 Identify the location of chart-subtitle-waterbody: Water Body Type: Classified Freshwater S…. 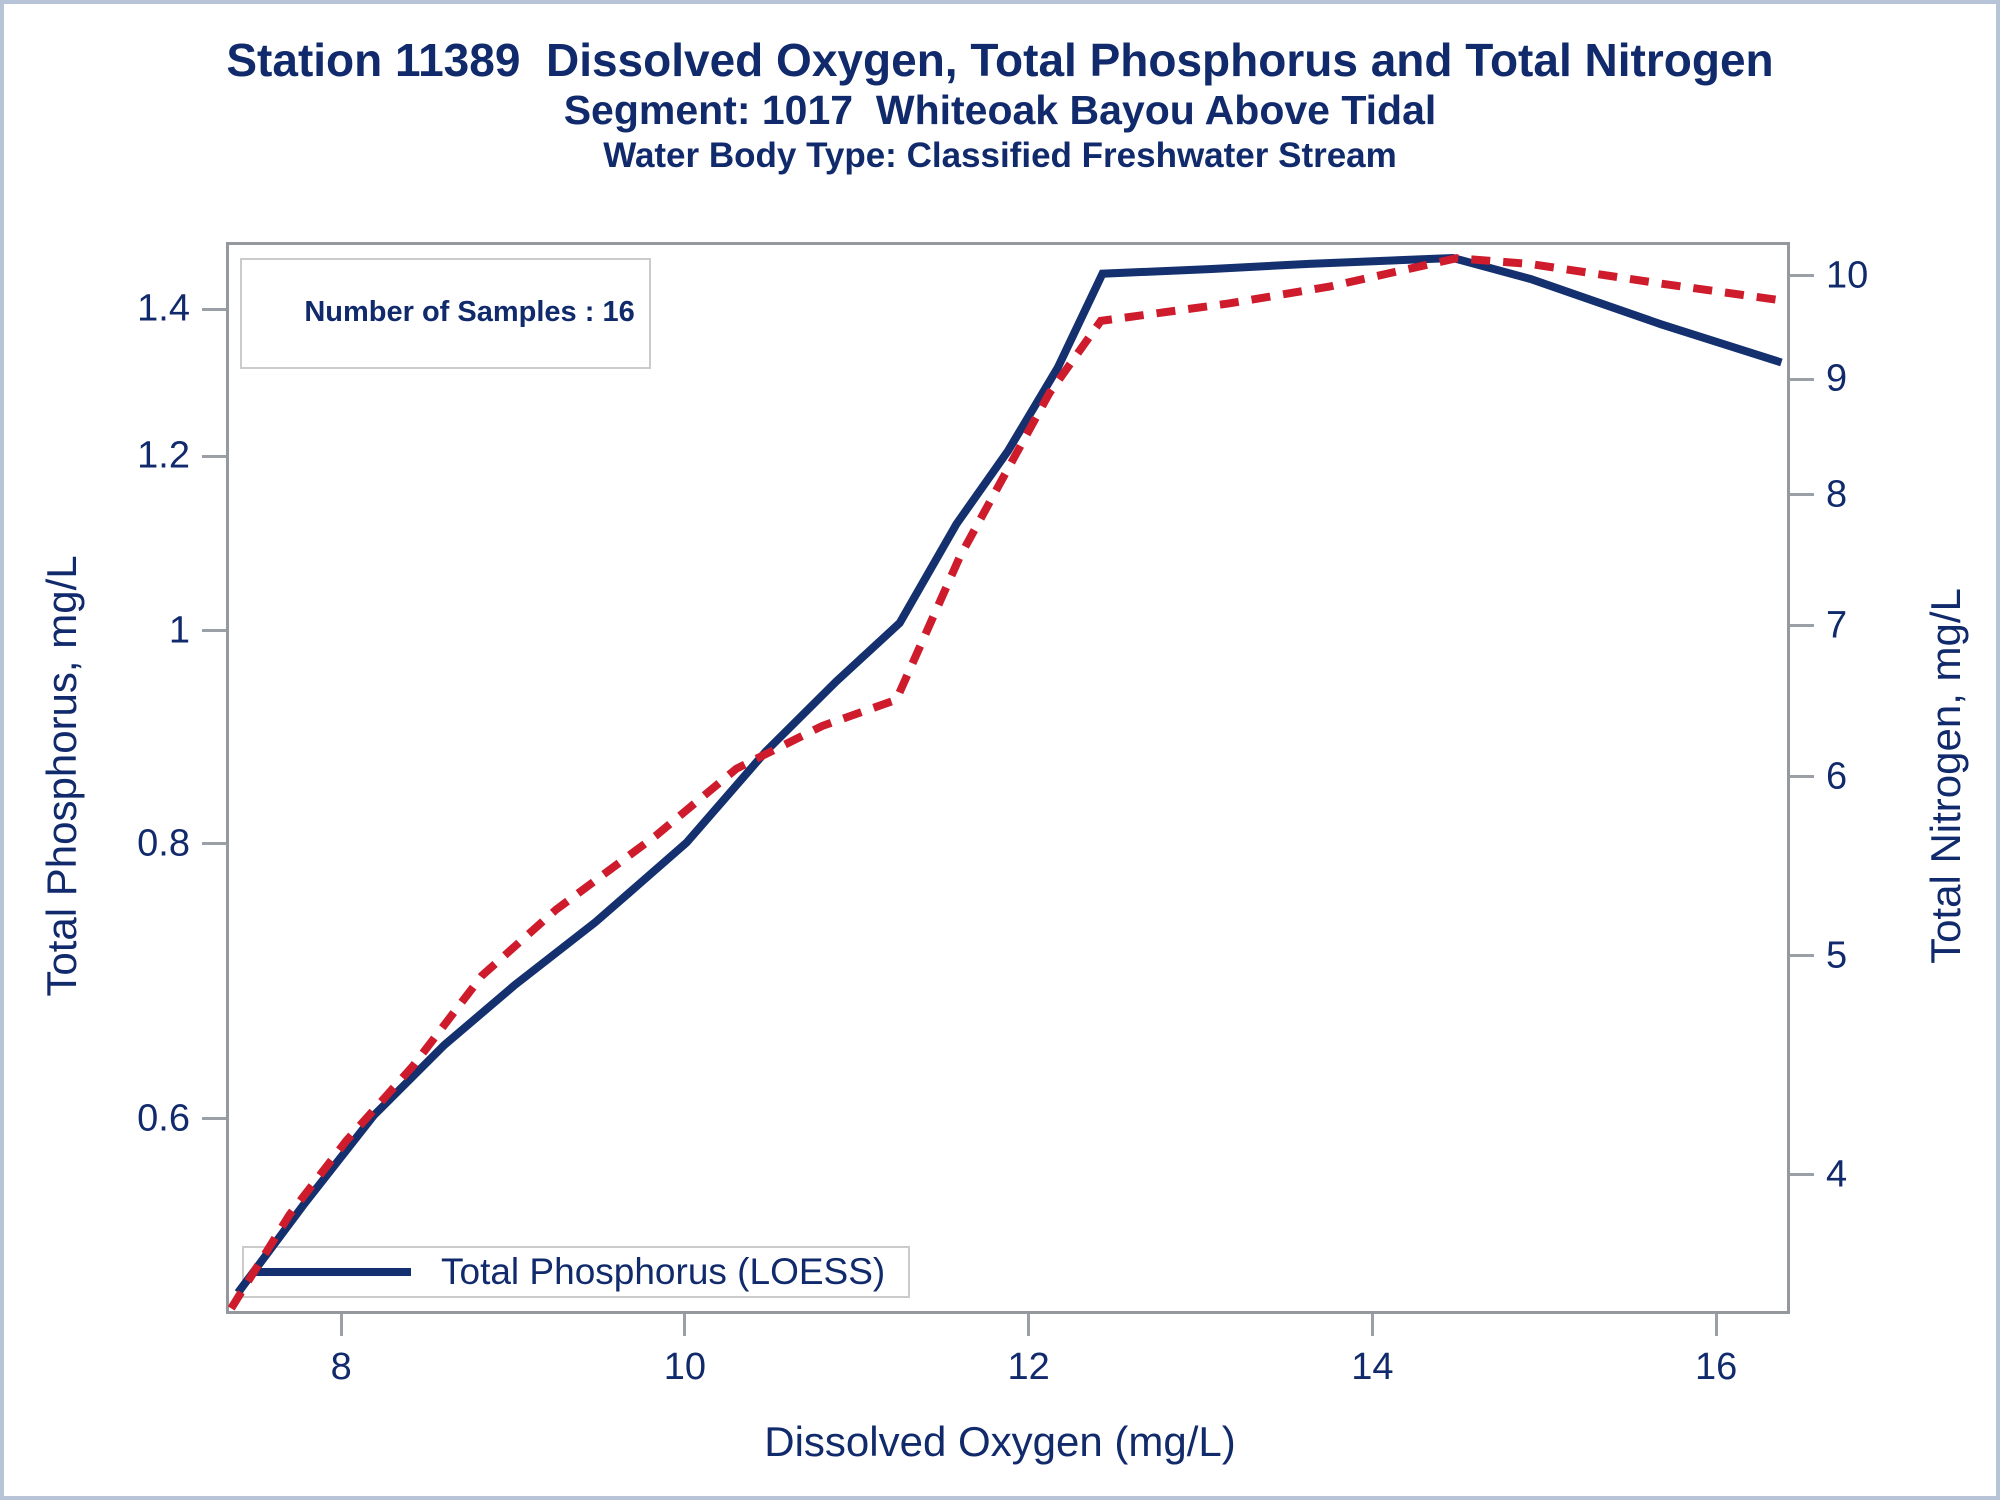
(1000, 155).